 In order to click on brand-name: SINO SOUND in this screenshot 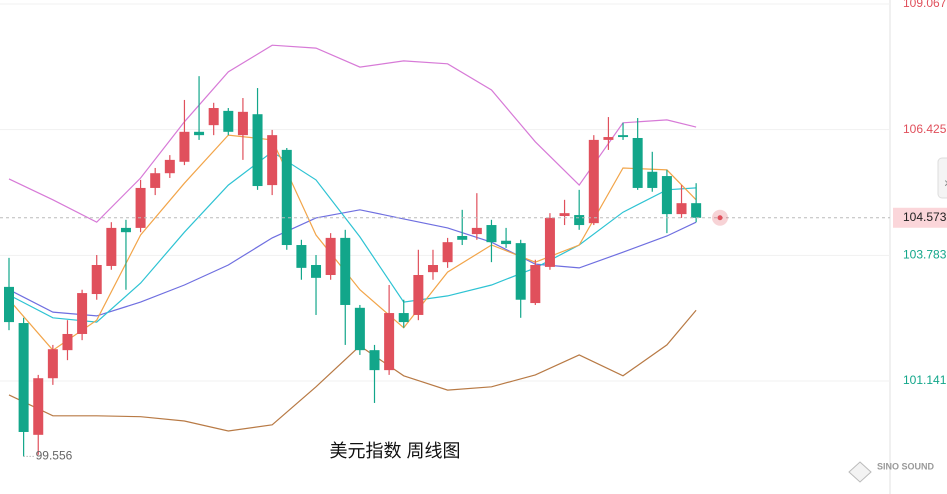, I will do `click(906, 466)`.